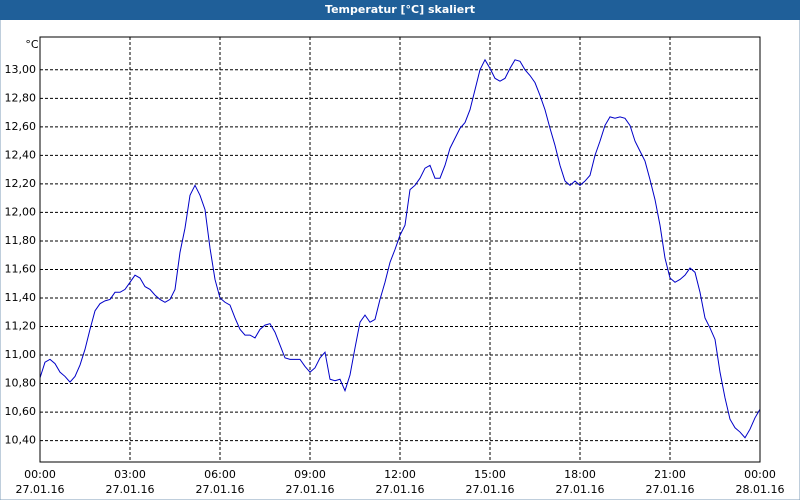 This screenshot has height=500, width=800. What do you see at coordinates (21, 126) in the screenshot?
I see `y-tick-label: 12,60` at bounding box center [21, 126].